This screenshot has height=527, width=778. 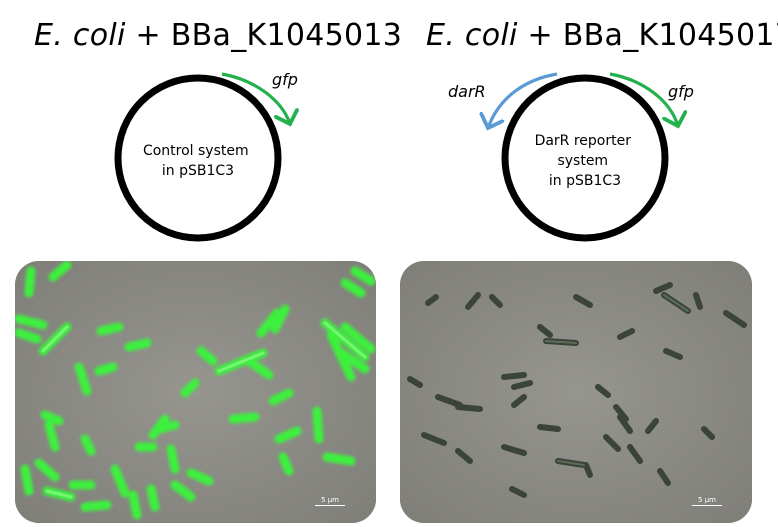 I want to click on right-scale-bar-line, so click(x=707, y=505).